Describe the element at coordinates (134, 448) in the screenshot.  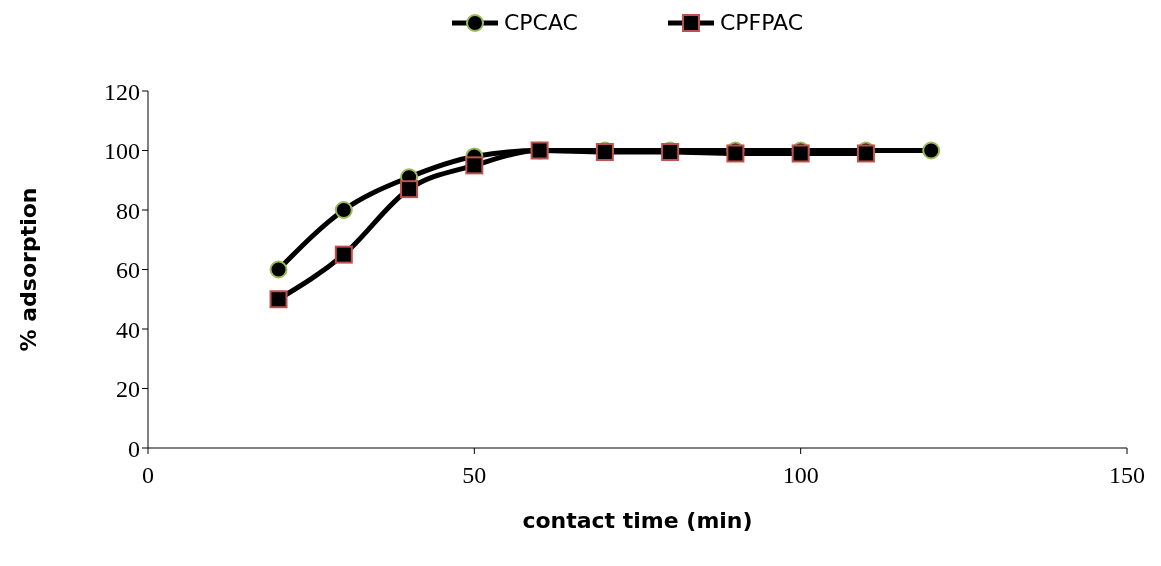
I see `y-tick-label: 0` at that location.